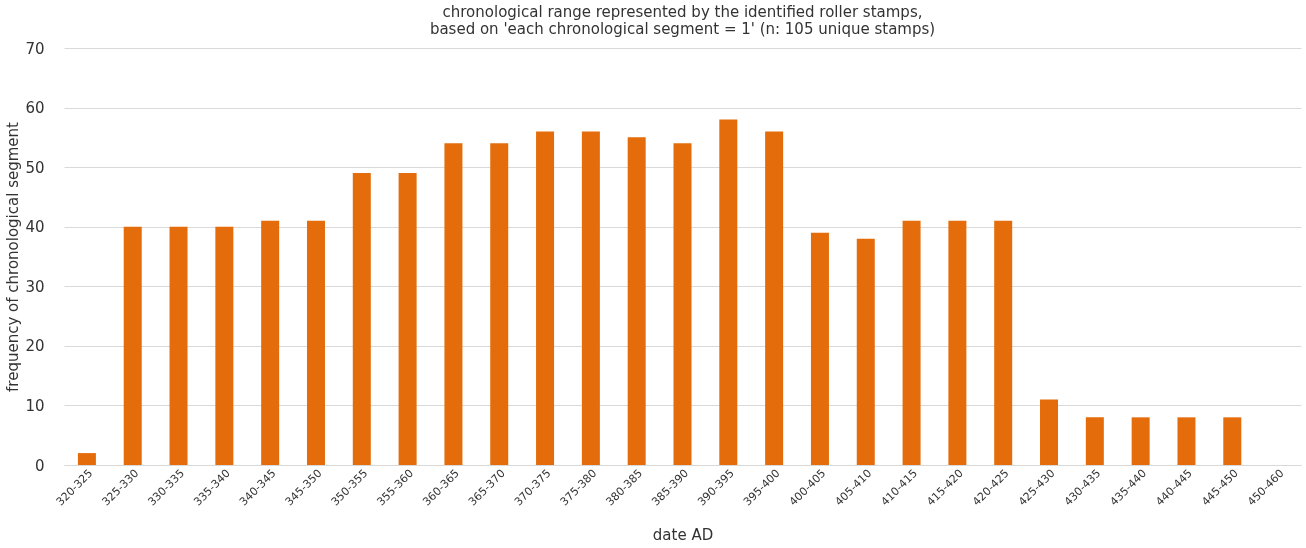 This screenshot has height=548, width=1306. I want to click on y-tick-label: 70, so click(35, 48).